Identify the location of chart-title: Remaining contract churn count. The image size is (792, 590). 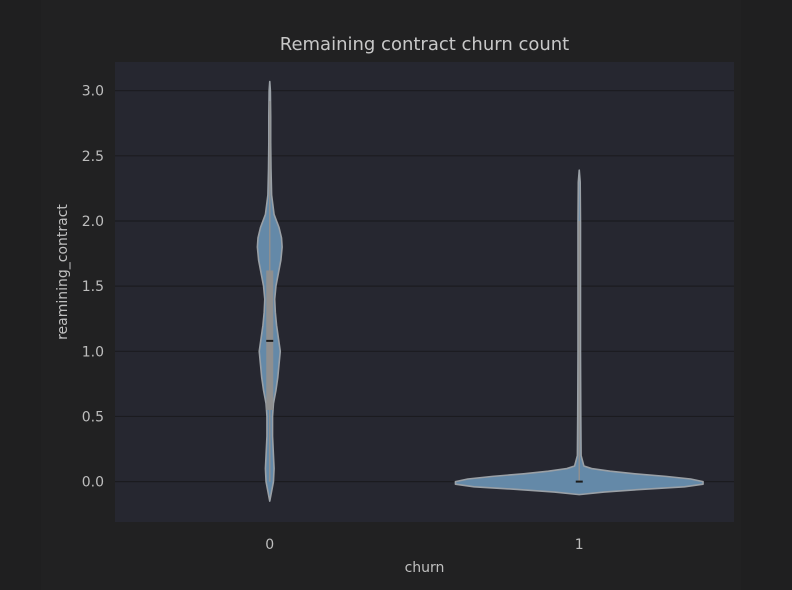
(425, 44).